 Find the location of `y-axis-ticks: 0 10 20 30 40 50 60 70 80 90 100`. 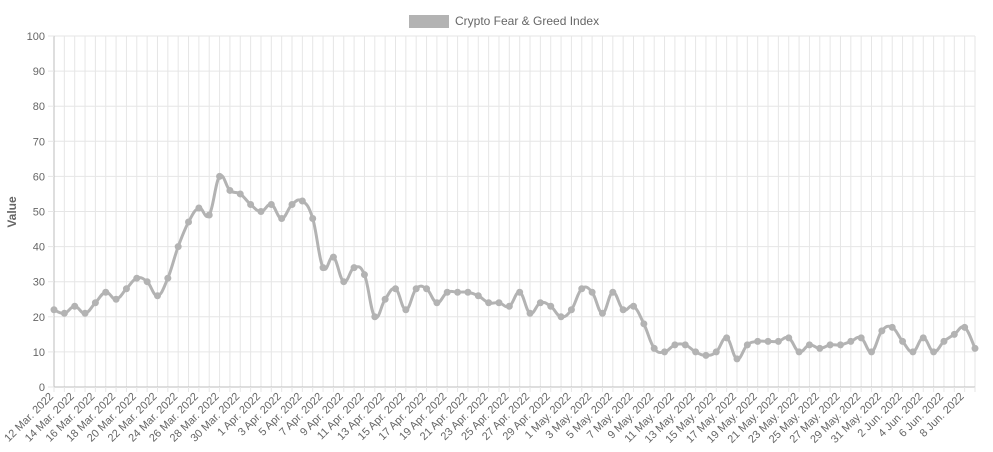

y-axis-ticks: 0 10 20 30 40 50 60 70 80 90 100 is located at coordinates (40, 212).